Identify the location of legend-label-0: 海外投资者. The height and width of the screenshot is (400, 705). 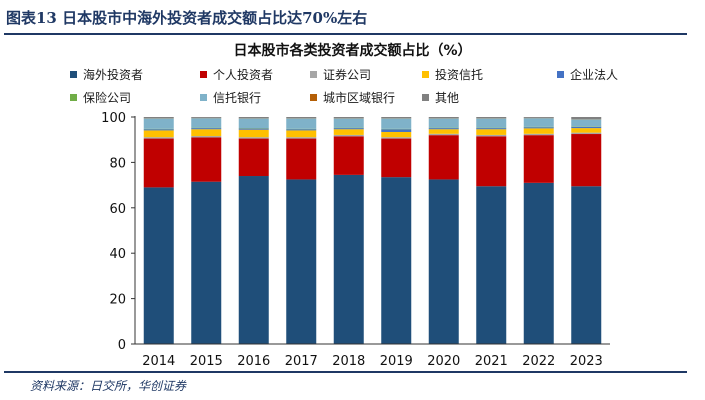
(113, 75).